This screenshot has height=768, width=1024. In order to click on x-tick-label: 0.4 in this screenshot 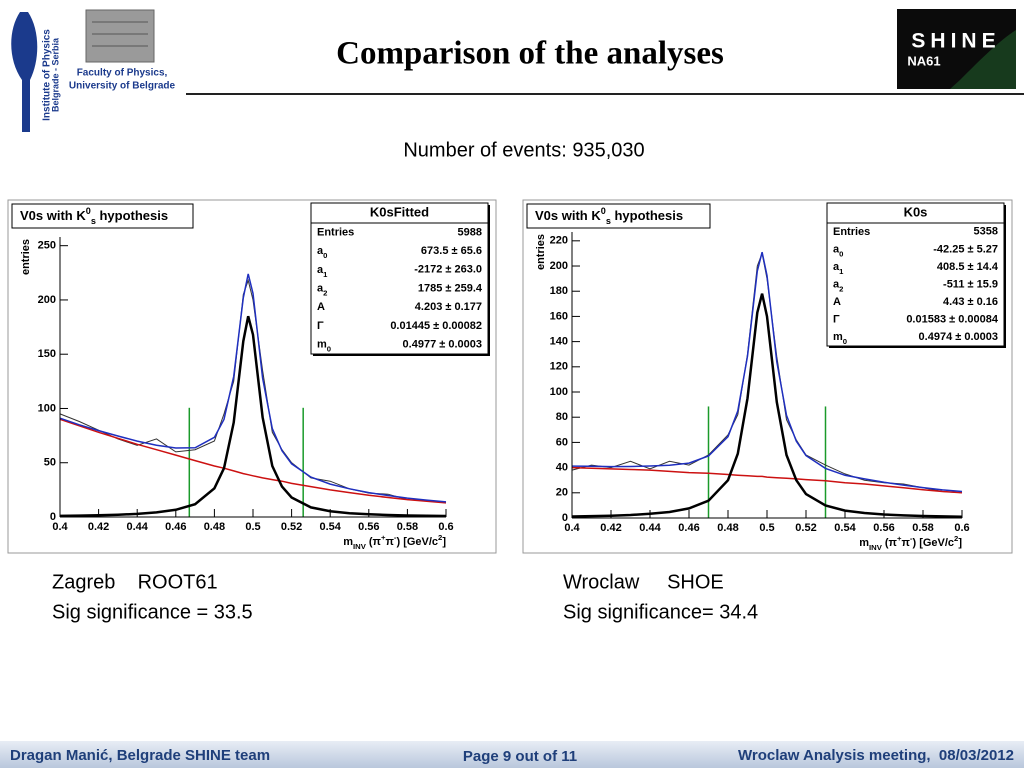, I will do `click(572, 528)`.